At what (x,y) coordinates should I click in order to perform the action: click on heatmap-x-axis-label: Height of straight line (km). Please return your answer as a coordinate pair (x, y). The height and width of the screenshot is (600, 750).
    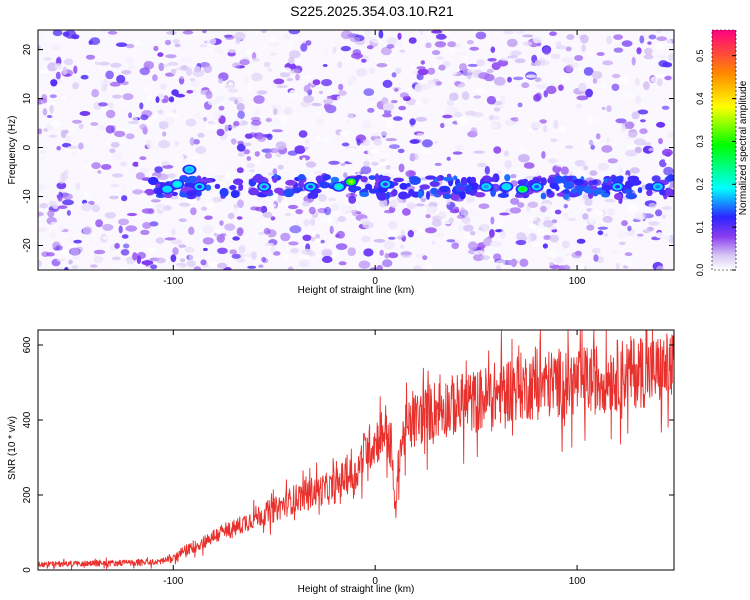
    Looking at the image, I should click on (356, 290).